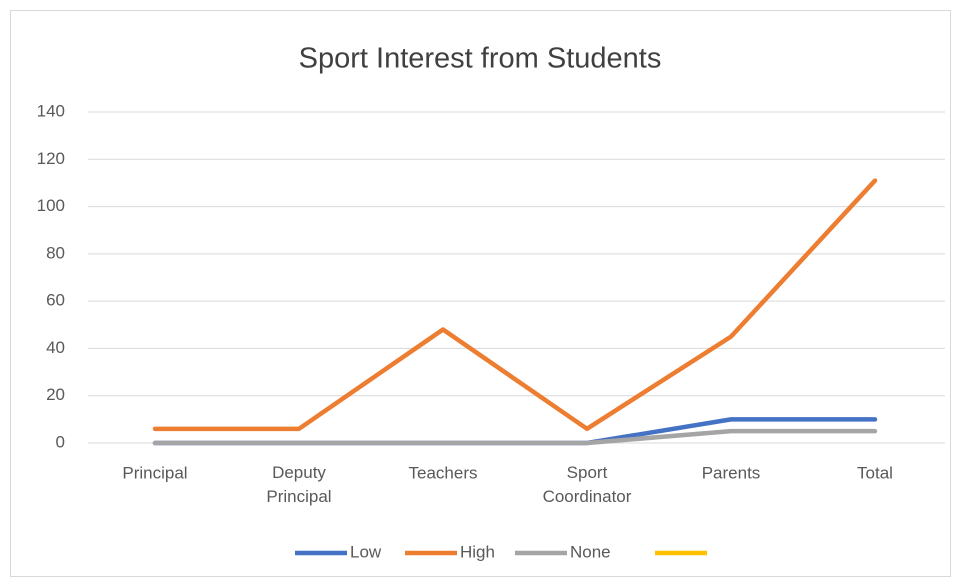  I want to click on y-tick-label: 140, so click(51, 110).